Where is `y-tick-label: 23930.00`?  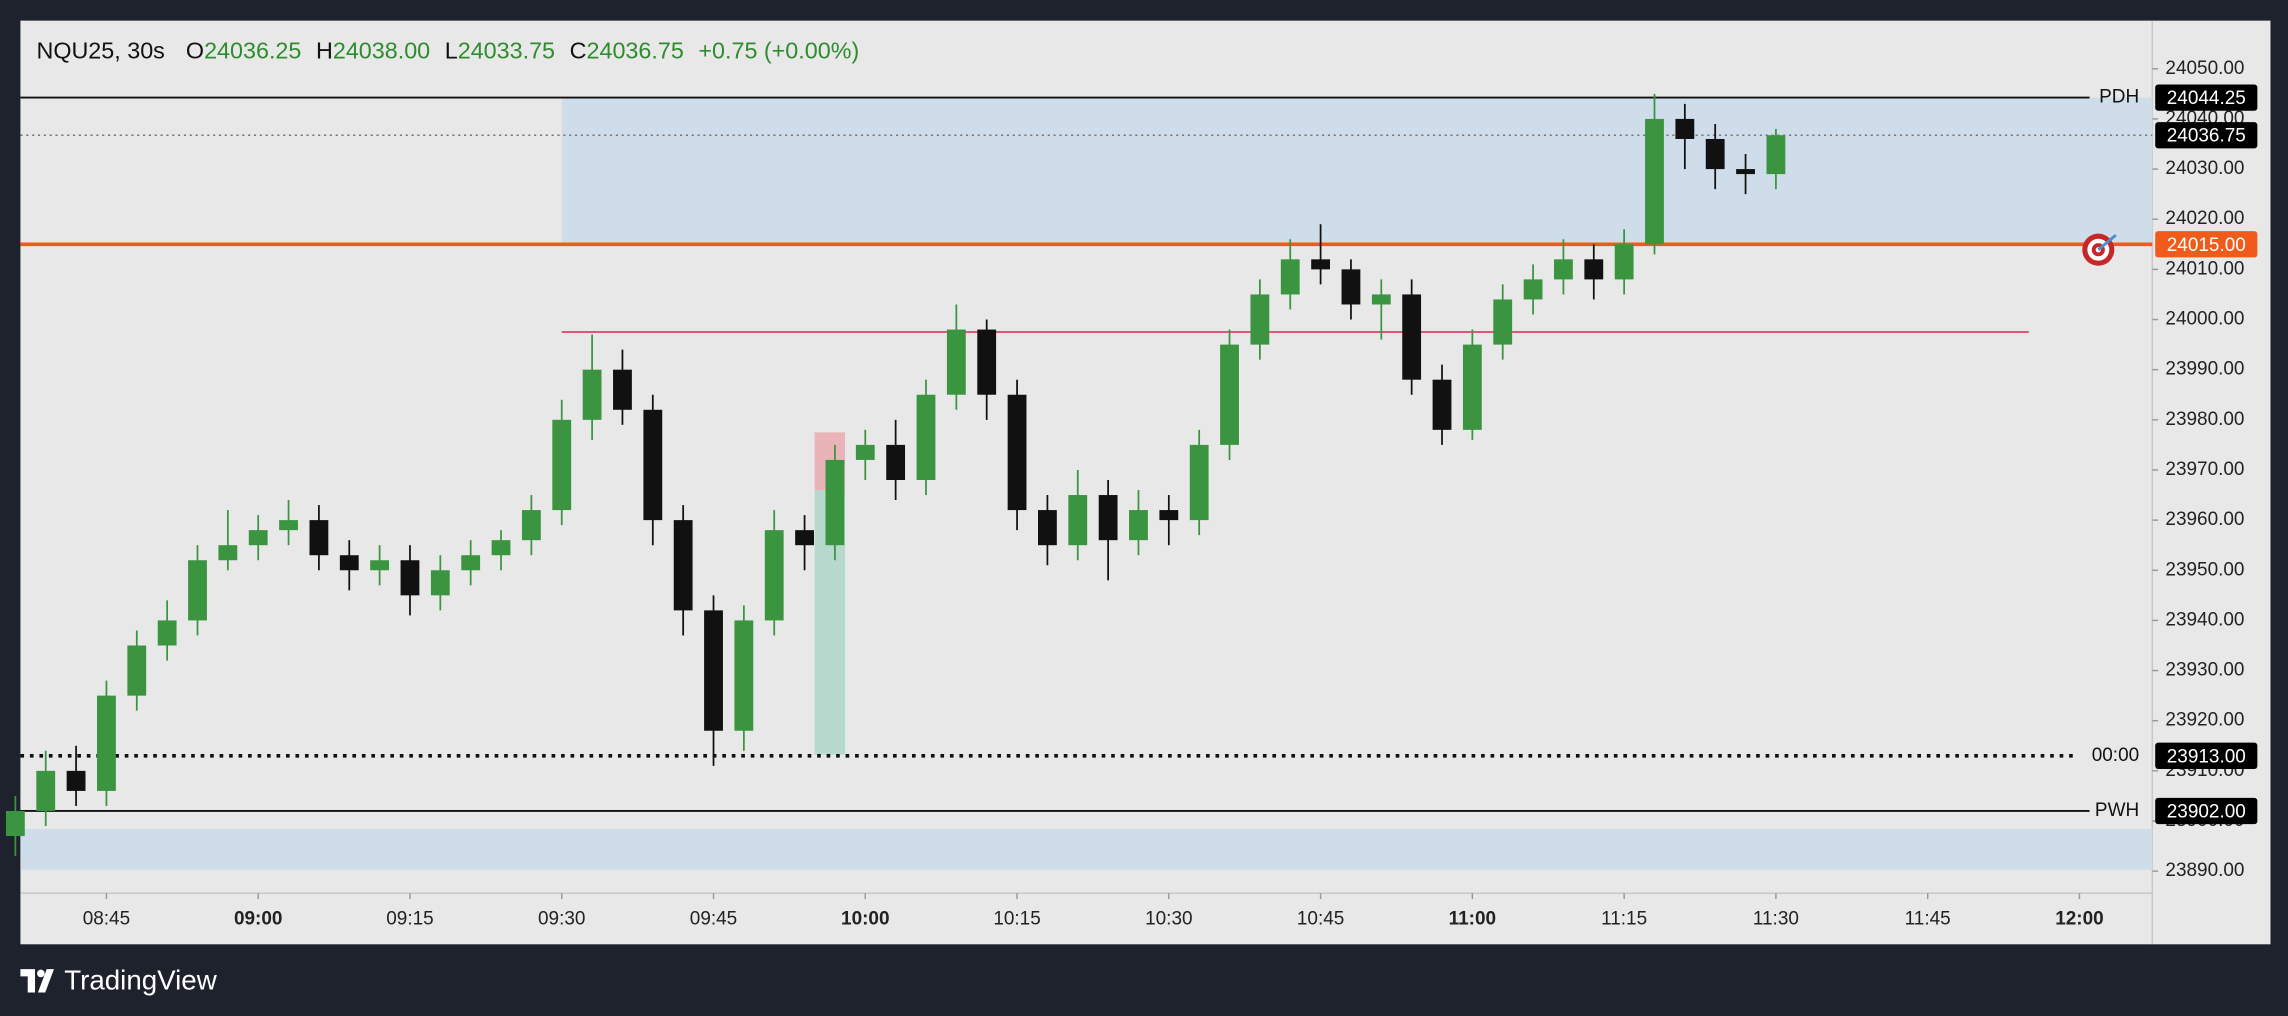 y-tick-label: 23930.00 is located at coordinates (2204, 670).